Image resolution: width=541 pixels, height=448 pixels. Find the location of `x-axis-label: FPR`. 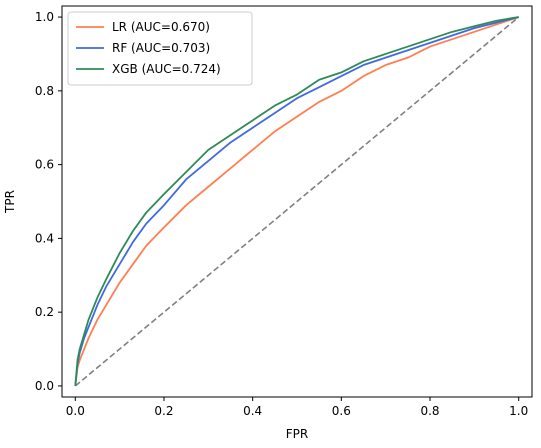

x-axis-label: FPR is located at coordinates (297, 434).